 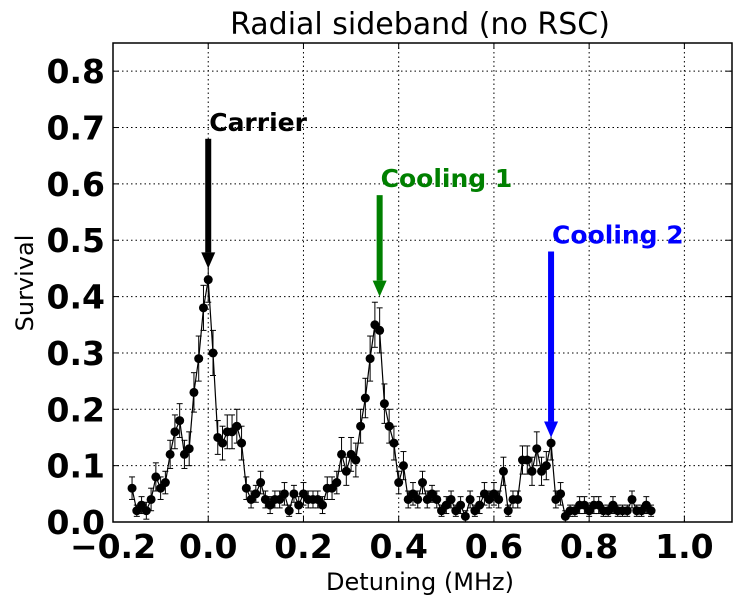 What do you see at coordinates (494, 546) in the screenshot?
I see `x-tick-label: 0.6` at bounding box center [494, 546].